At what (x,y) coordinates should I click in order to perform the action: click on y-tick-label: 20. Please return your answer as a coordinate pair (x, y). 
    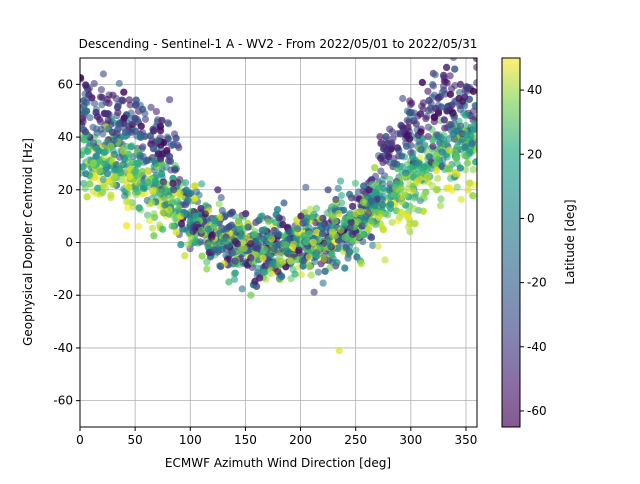
    Looking at the image, I should click on (65, 190).